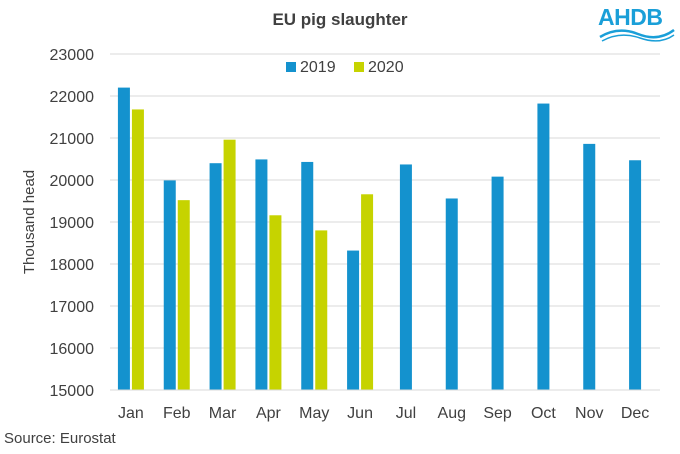 The height and width of the screenshot is (454, 680). What do you see at coordinates (131, 413) in the screenshot?
I see `x-tick-label: Jan` at bounding box center [131, 413].